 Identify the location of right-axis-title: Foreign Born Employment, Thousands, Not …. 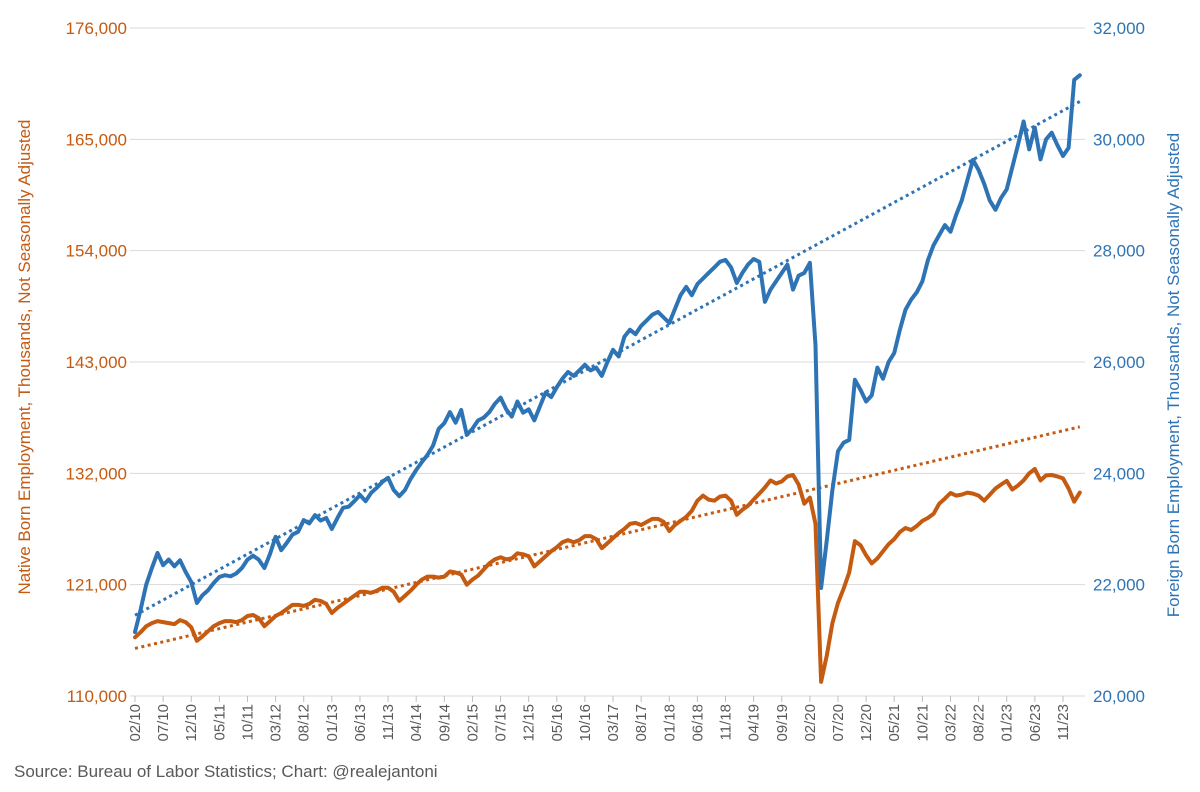
(1173, 375).